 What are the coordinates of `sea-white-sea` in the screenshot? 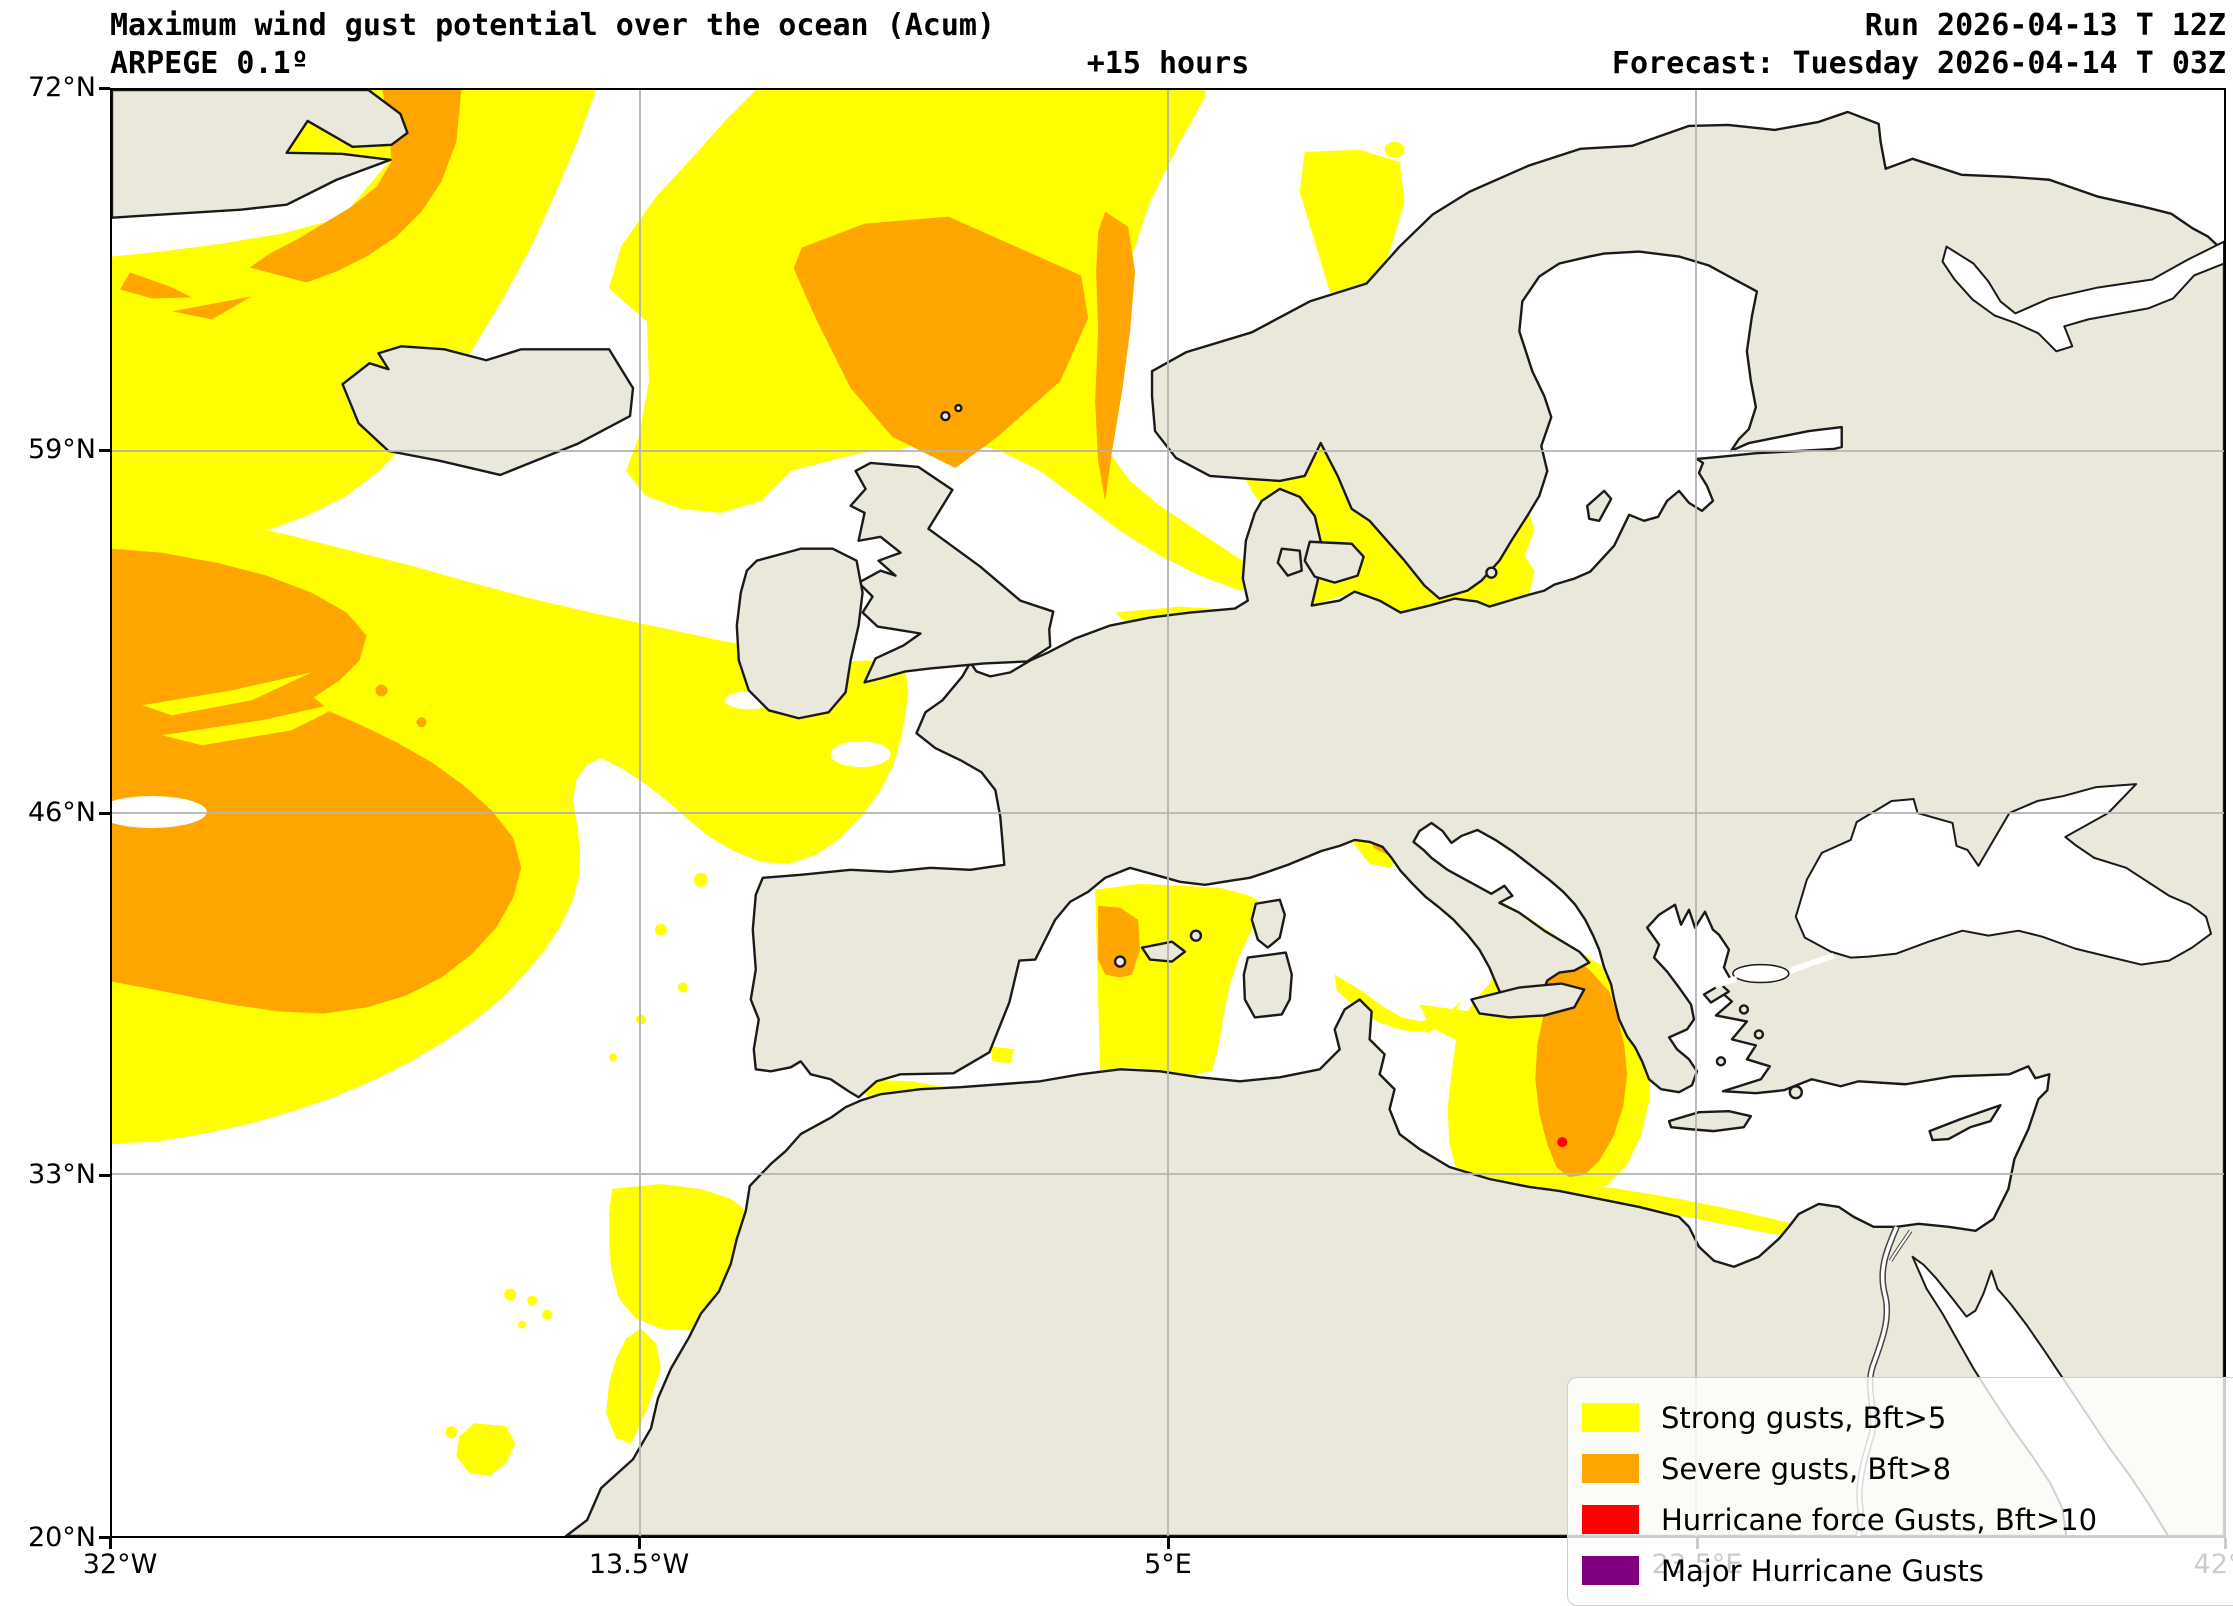 It's located at (2082, 296).